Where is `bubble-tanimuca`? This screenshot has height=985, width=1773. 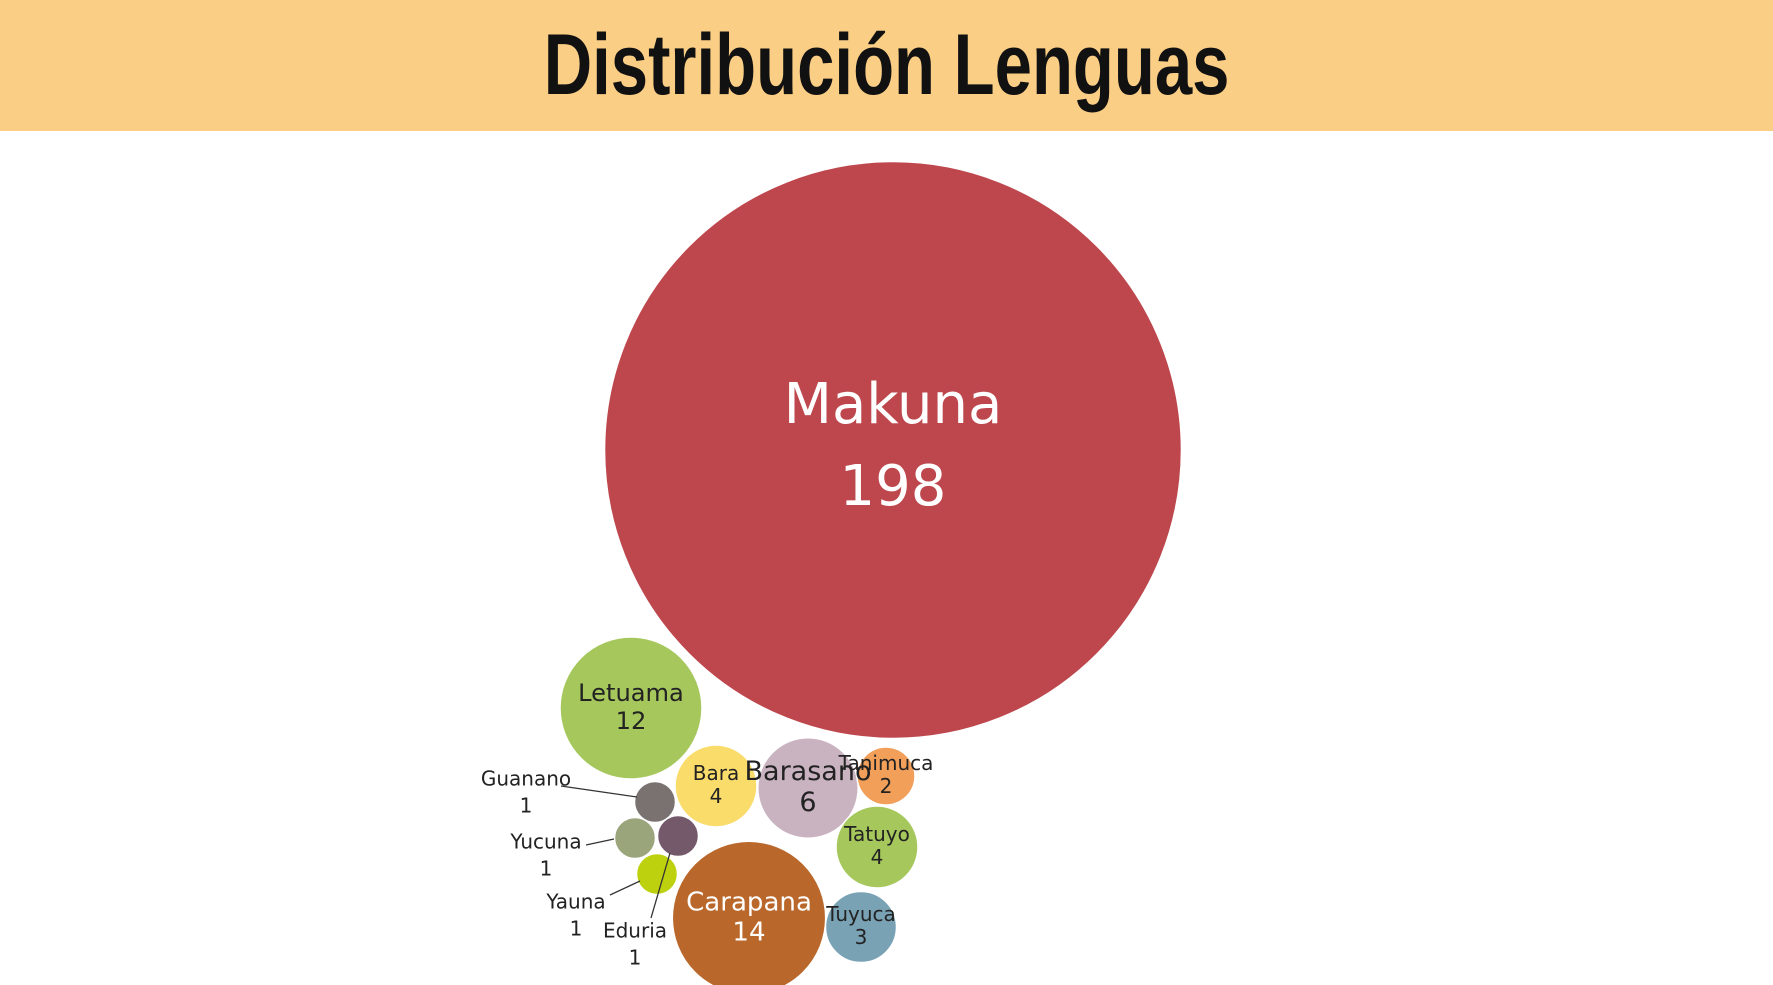 bubble-tanimuca is located at coordinates (886, 776).